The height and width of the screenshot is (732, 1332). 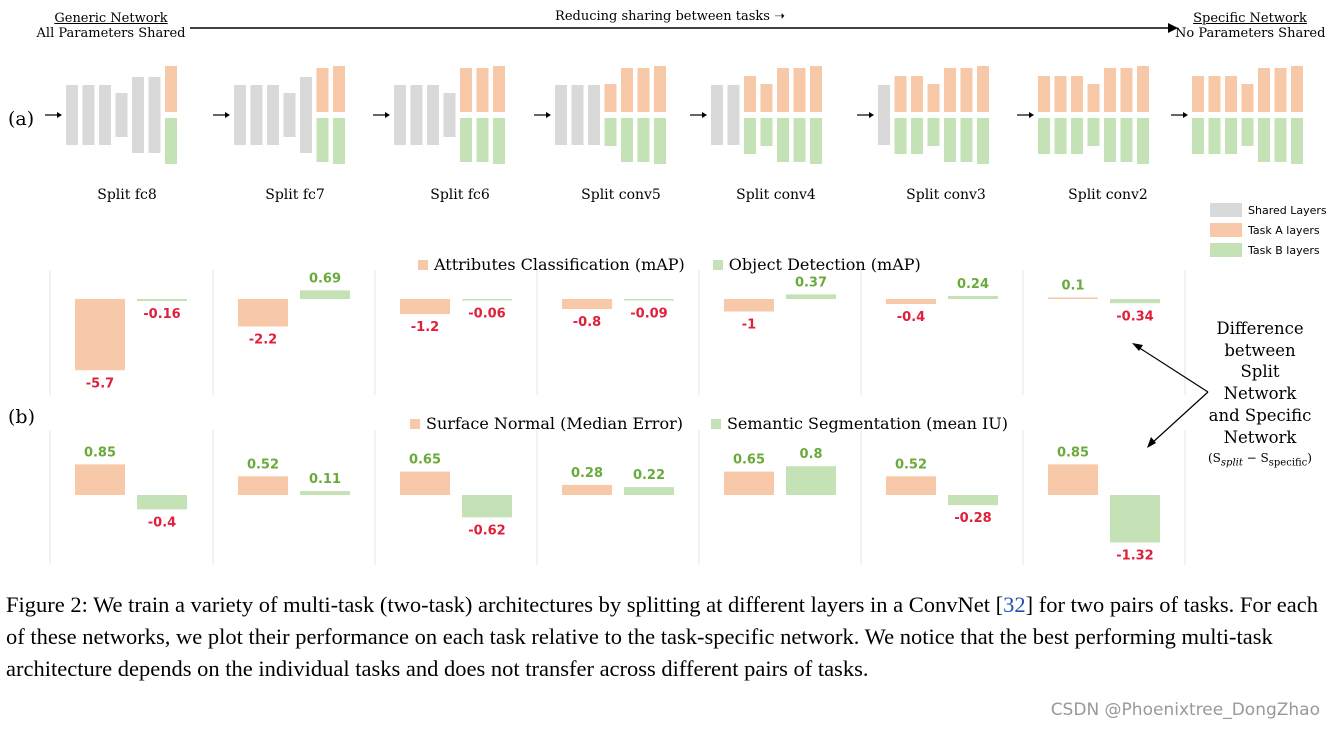 What do you see at coordinates (587, 322) in the screenshot?
I see `bar-value-label: -0.8` at bounding box center [587, 322].